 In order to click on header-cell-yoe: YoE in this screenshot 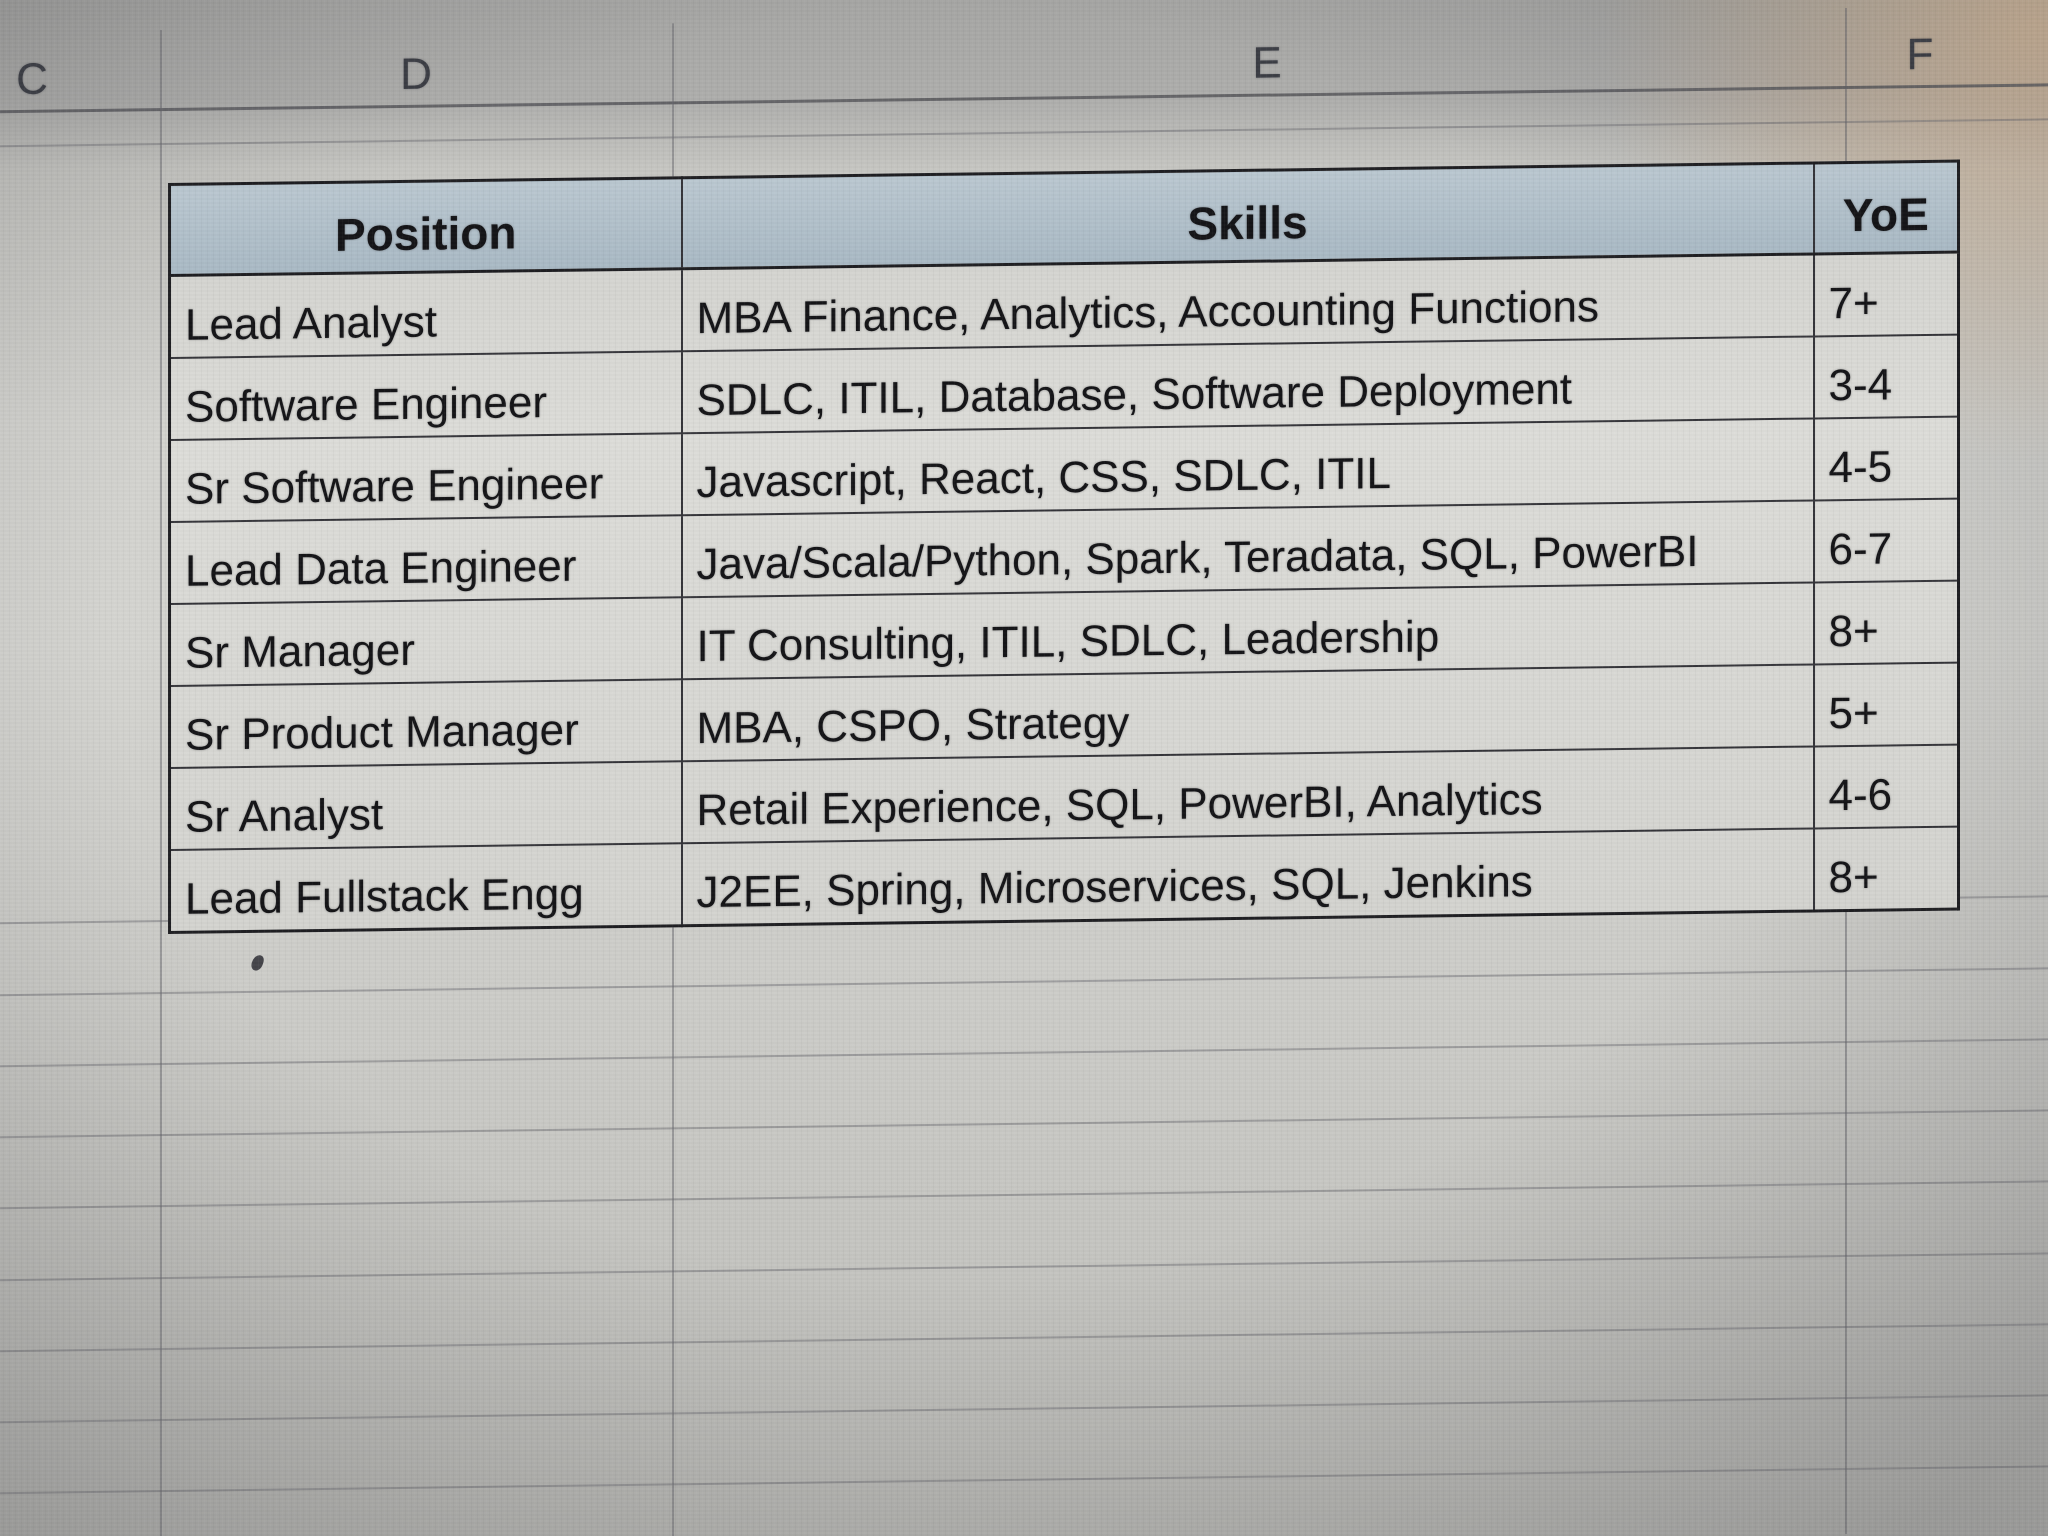, I will do `click(1886, 207)`.